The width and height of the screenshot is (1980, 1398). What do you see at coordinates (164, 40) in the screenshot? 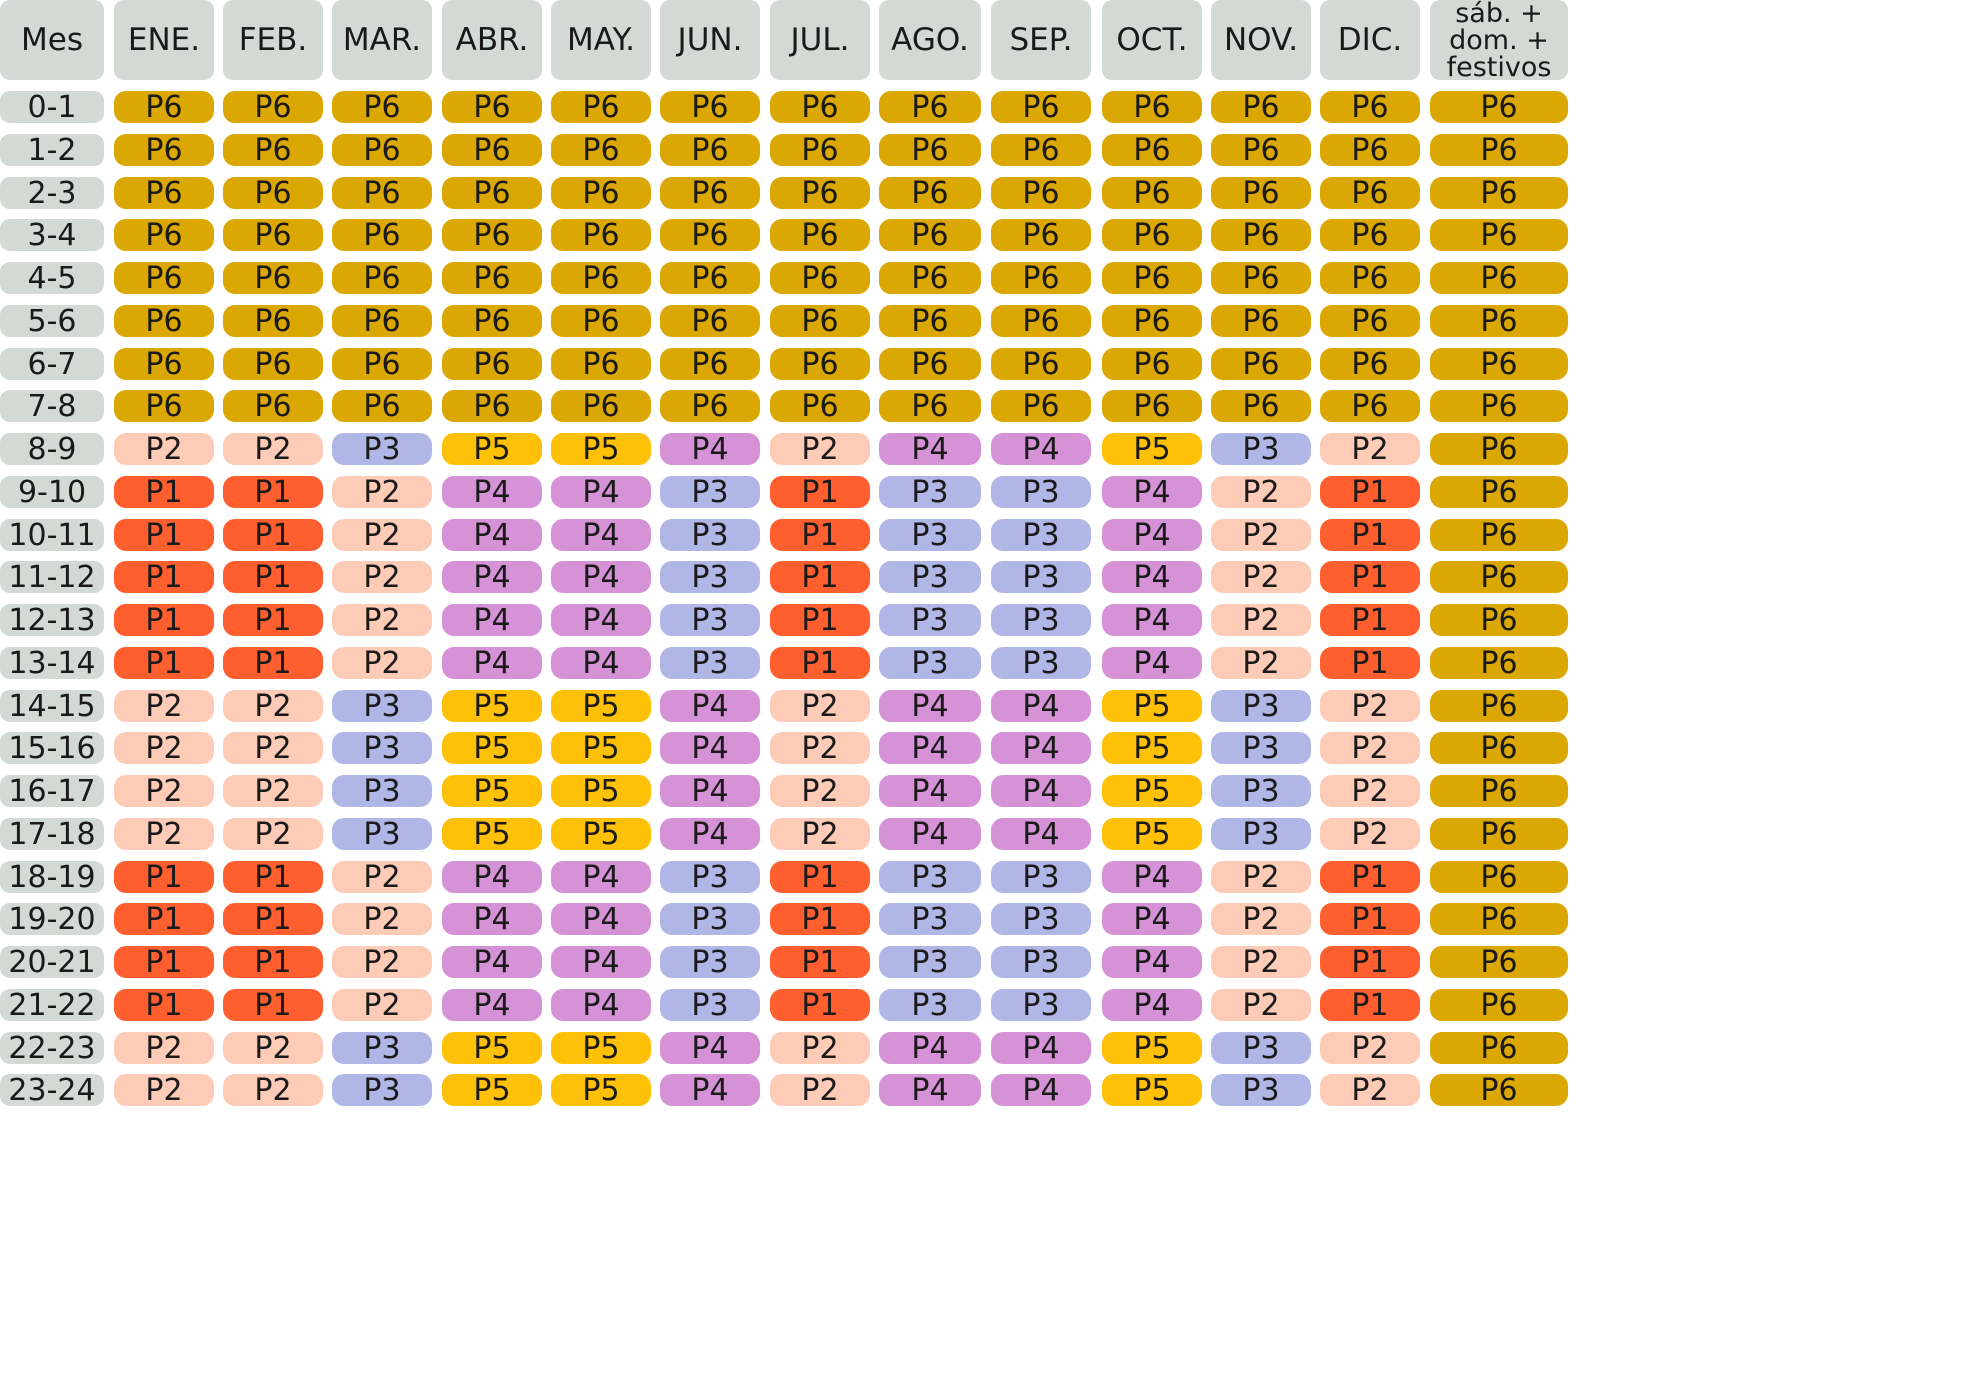
I see `header-month: ENE.` at bounding box center [164, 40].